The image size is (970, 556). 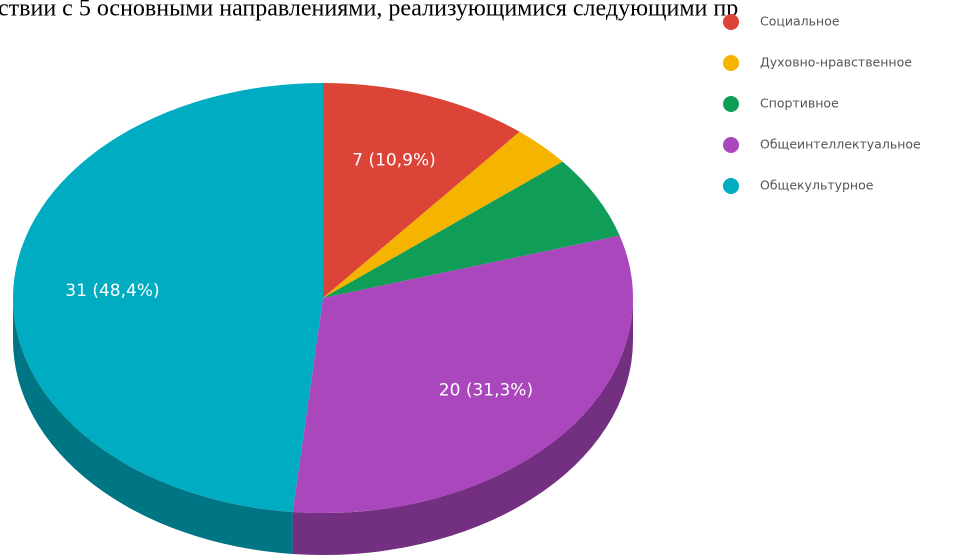 What do you see at coordinates (486, 391) in the screenshot?
I see `data-label: 20 (31,3%)` at bounding box center [486, 391].